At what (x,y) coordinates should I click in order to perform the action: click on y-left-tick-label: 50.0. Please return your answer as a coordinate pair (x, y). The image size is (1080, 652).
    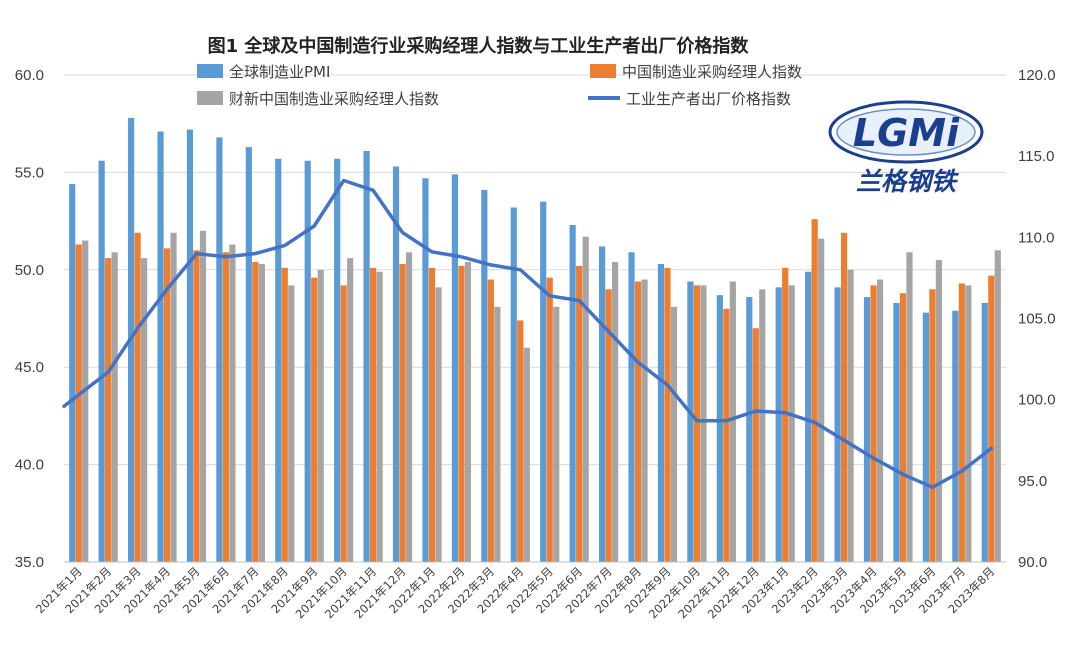
    Looking at the image, I should click on (29, 270).